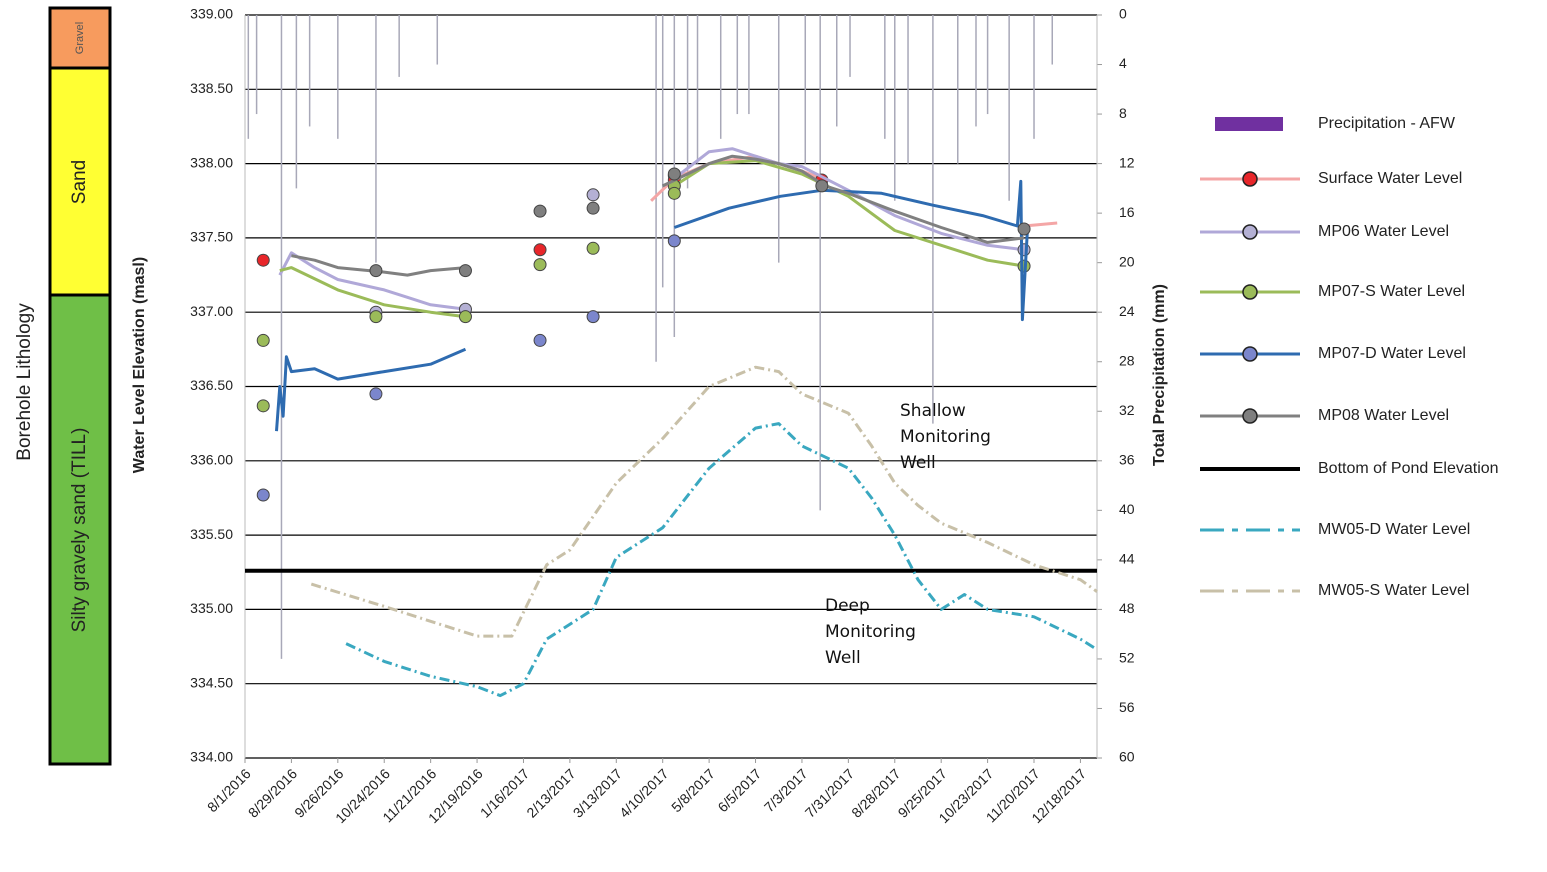 The height and width of the screenshot is (872, 1547). What do you see at coordinates (1127, 261) in the screenshot?
I see `y2-tick-label: 20` at bounding box center [1127, 261].